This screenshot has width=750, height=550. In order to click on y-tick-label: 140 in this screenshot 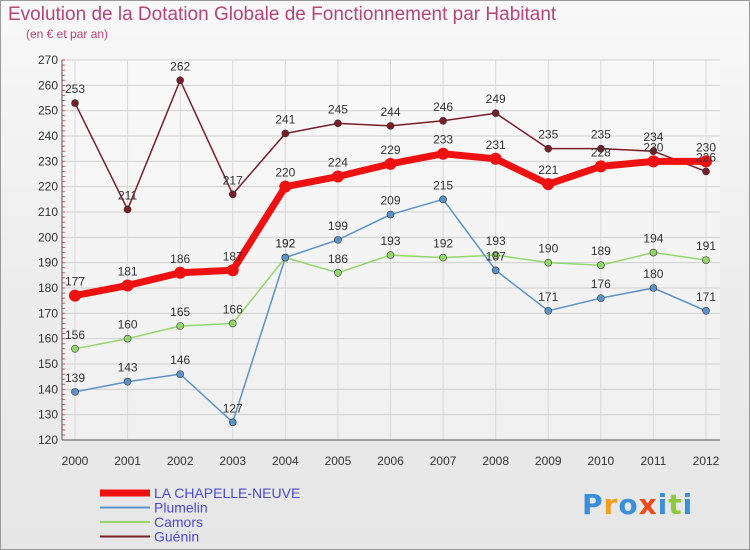, I will do `click(48, 389)`.